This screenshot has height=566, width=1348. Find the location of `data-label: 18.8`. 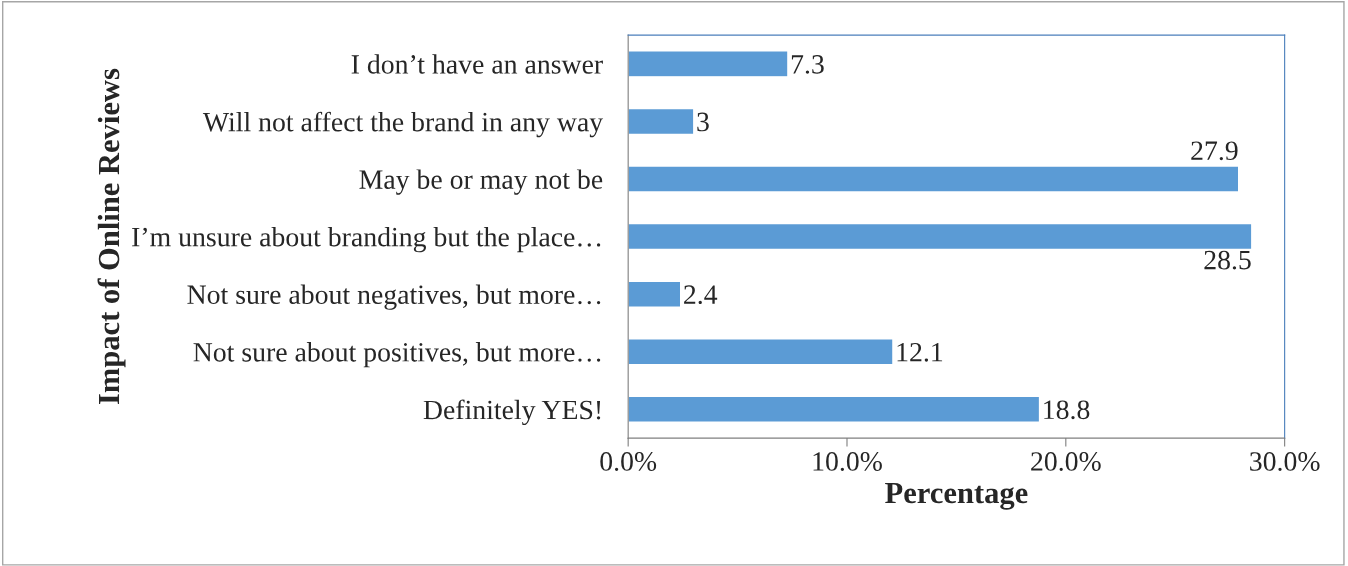

data-label: 18.8 is located at coordinates (1067, 410).